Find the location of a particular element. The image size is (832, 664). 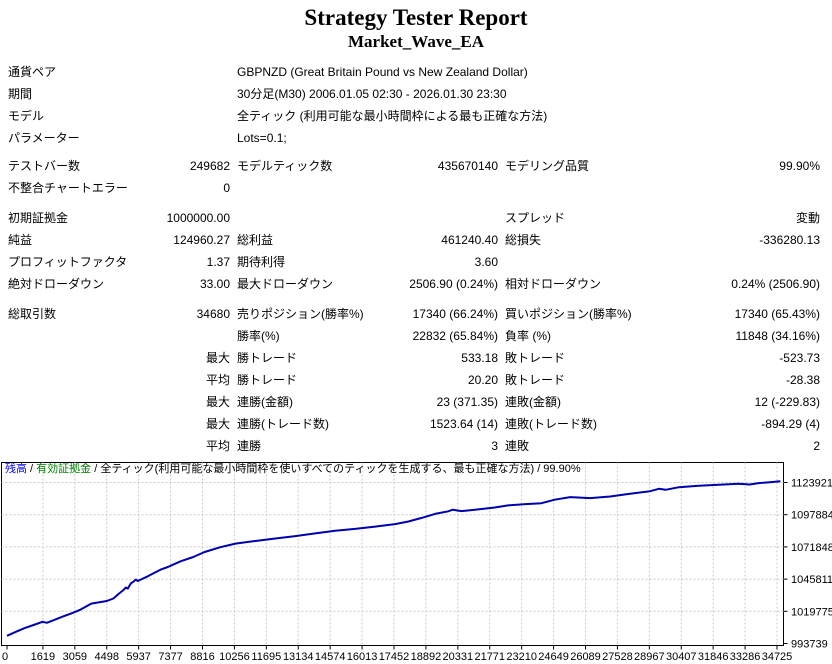

x-axis-label: 18892 is located at coordinates (426, 657).